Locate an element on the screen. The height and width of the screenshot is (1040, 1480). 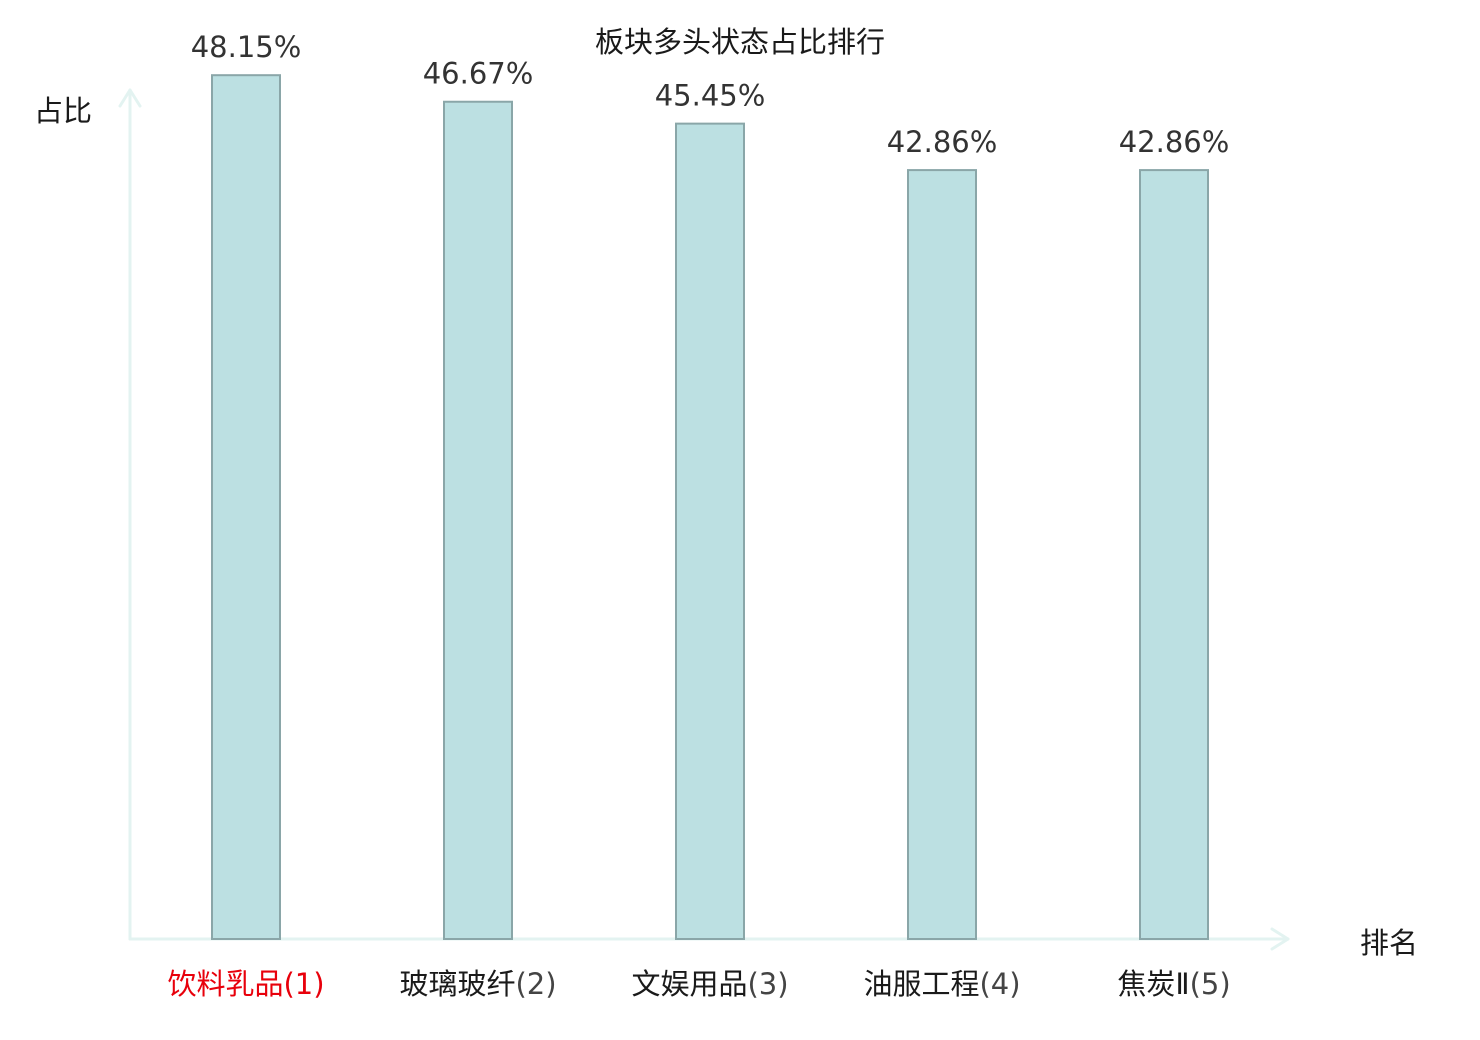
bar-value-label: 46.67% is located at coordinates (478, 74).